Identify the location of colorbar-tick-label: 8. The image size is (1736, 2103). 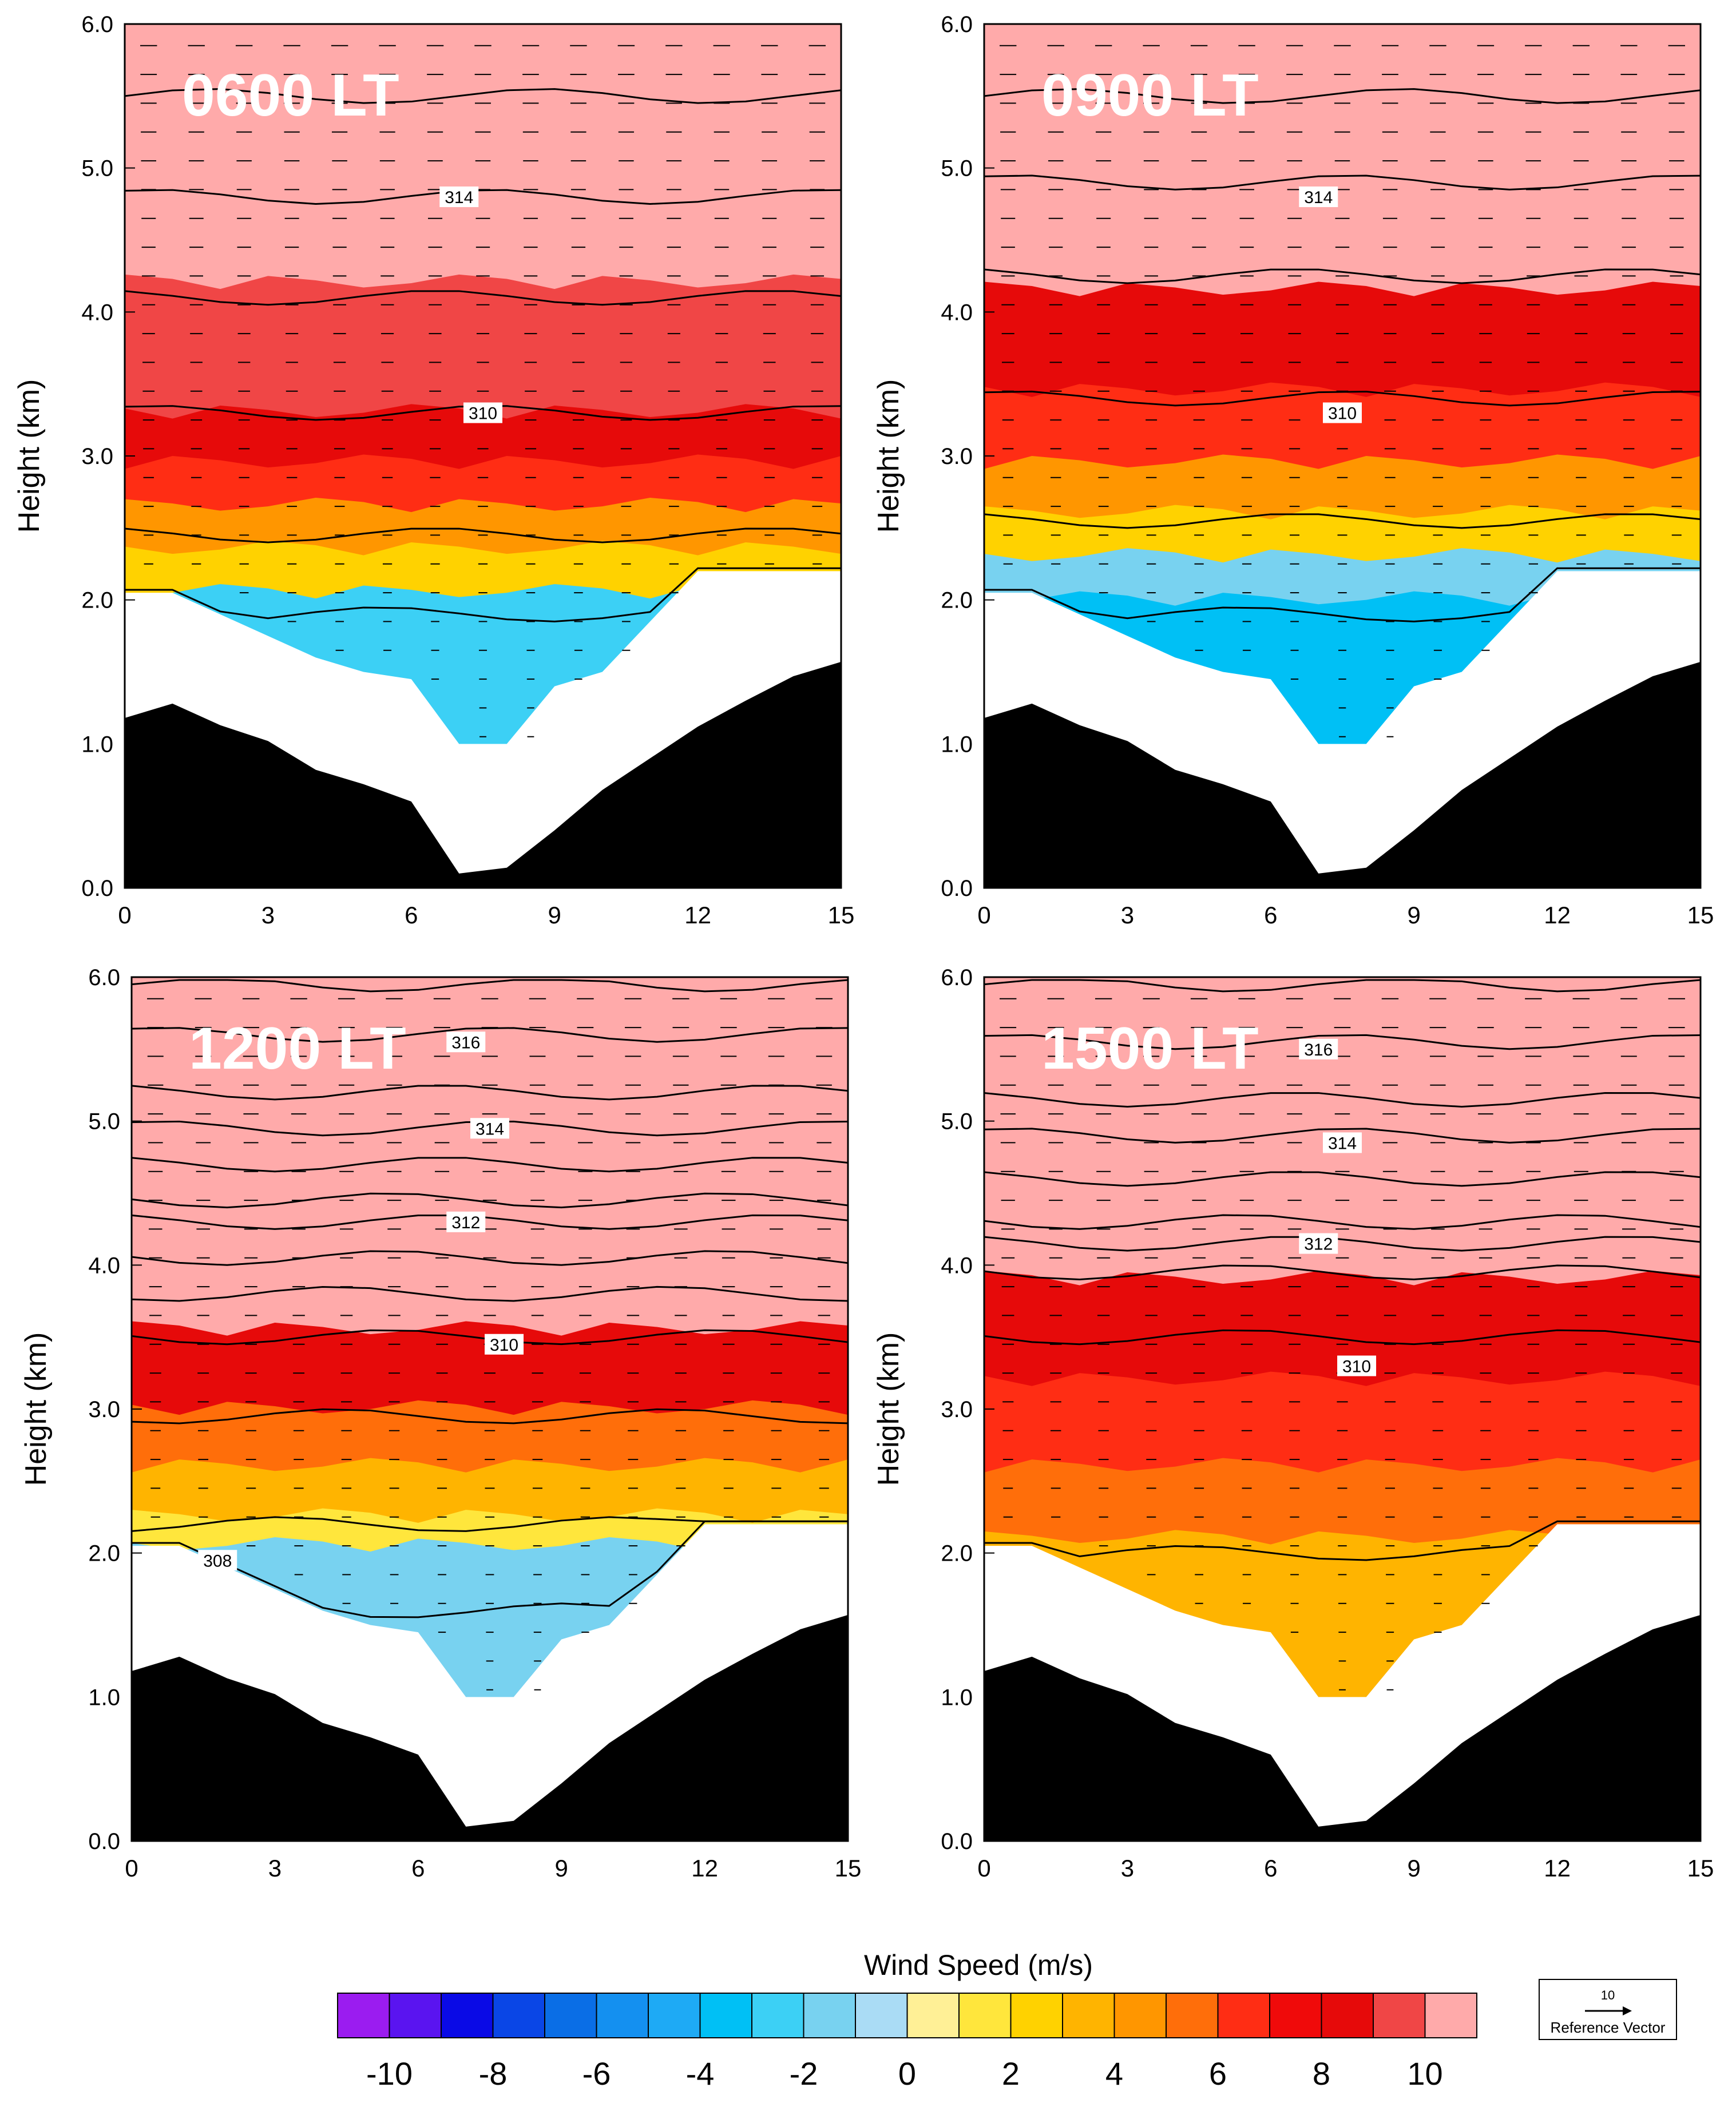
(1321, 2074).